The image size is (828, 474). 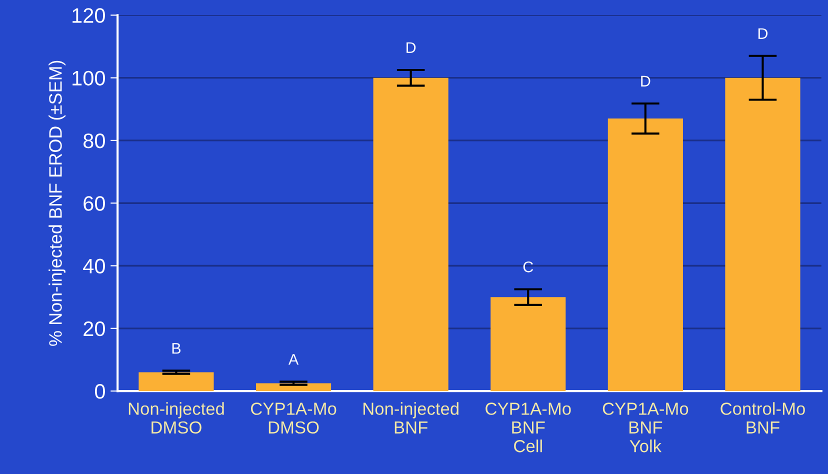 What do you see at coordinates (94, 203) in the screenshot?
I see `y-tick-label: 60` at bounding box center [94, 203].